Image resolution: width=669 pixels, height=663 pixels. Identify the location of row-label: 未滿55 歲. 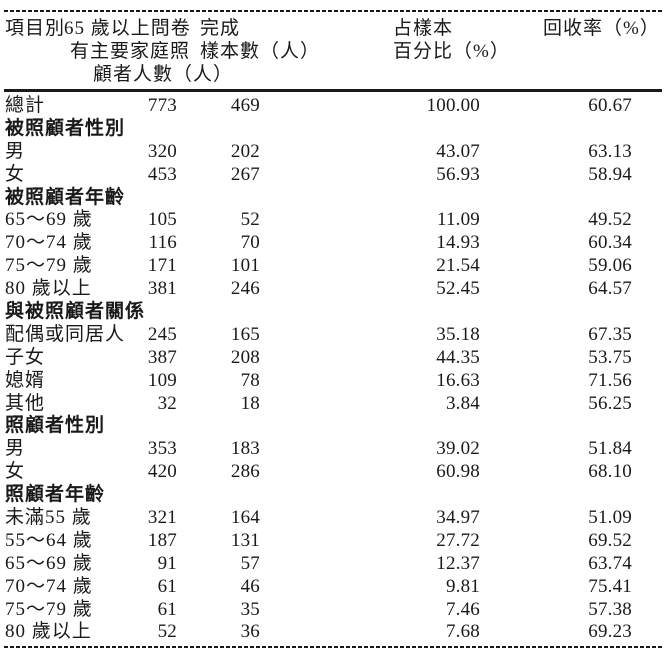
(48, 518).